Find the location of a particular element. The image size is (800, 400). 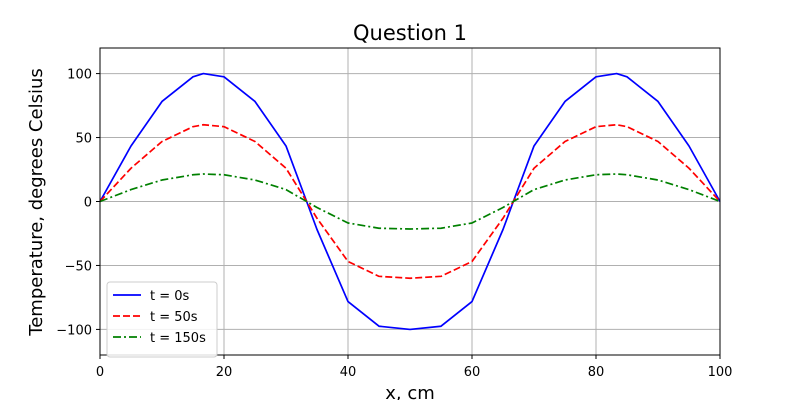

y-axis-label: Temperature, degrees Celsius is located at coordinates (36, 202).